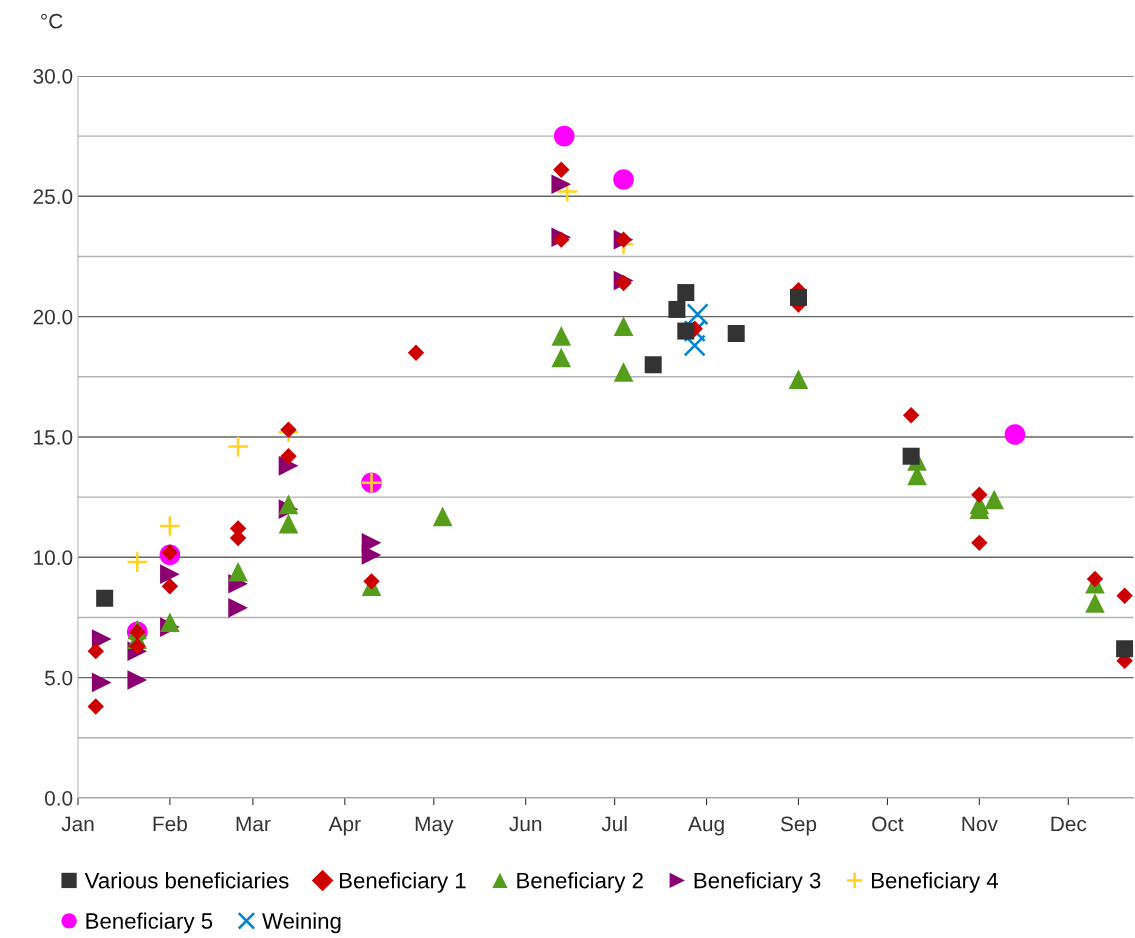 This screenshot has height=938, width=1135. Describe the element at coordinates (53, 76) in the screenshot. I see `y-tick-label: 30.0` at that location.